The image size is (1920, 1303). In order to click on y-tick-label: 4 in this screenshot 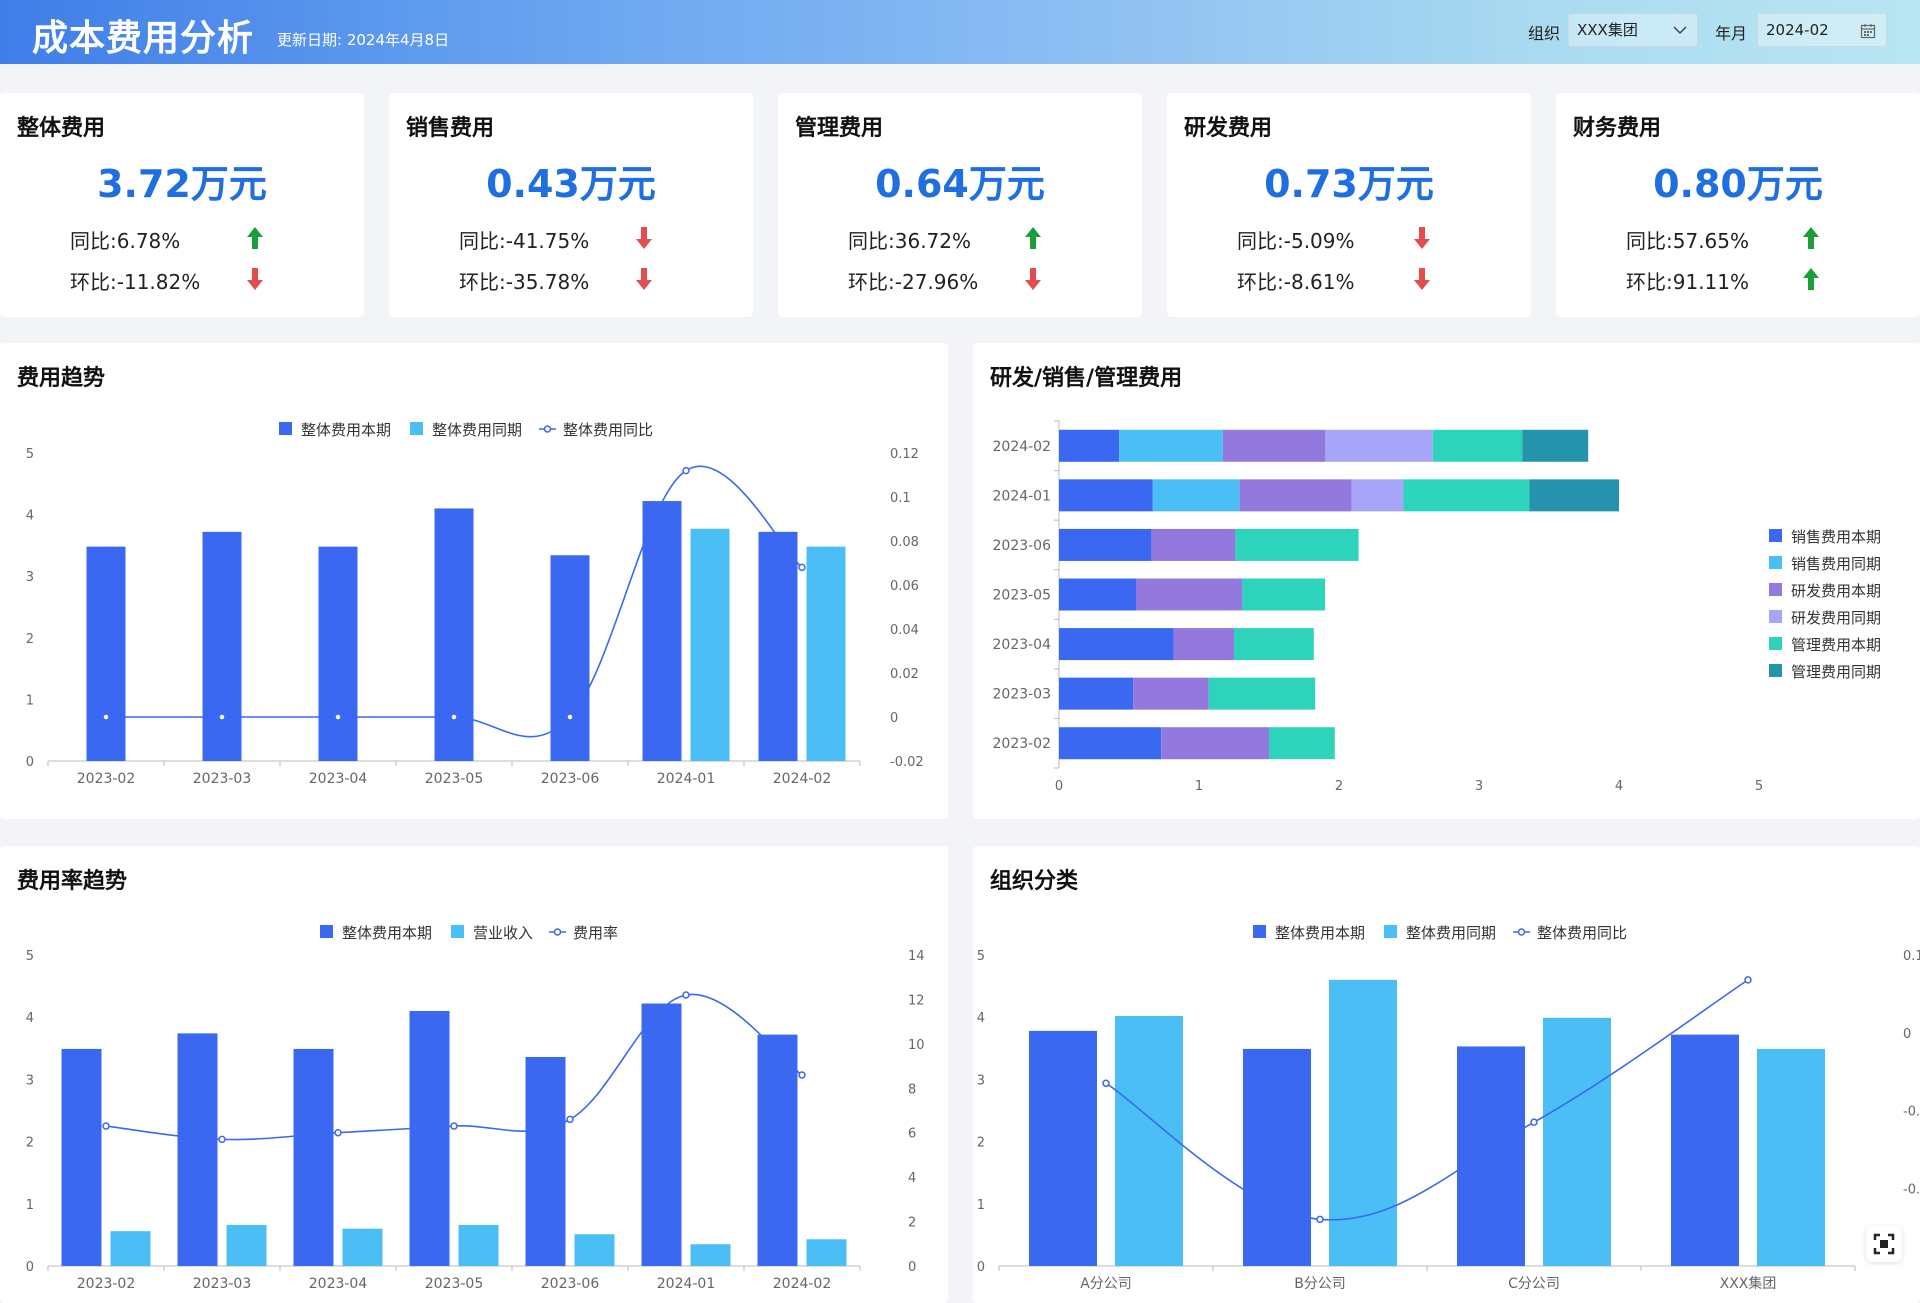, I will do `click(30, 1018)`.